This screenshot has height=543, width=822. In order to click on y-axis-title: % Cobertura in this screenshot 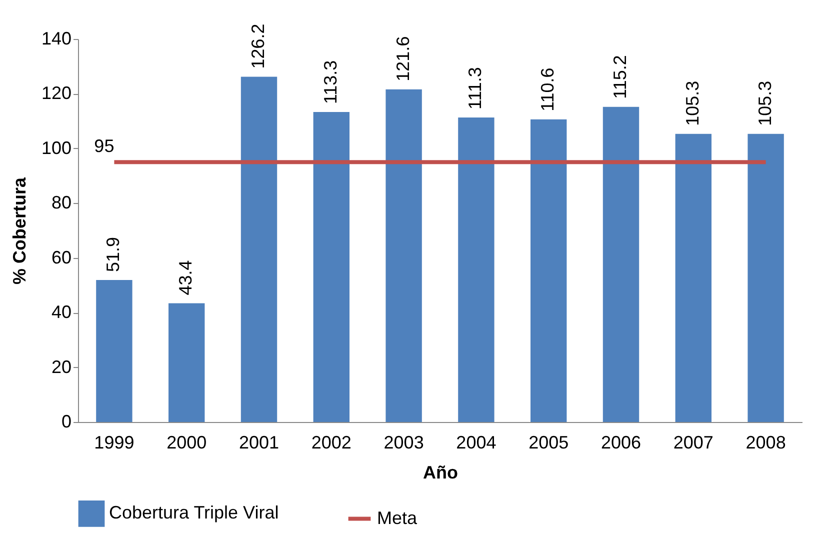, I will do `click(19, 230)`.